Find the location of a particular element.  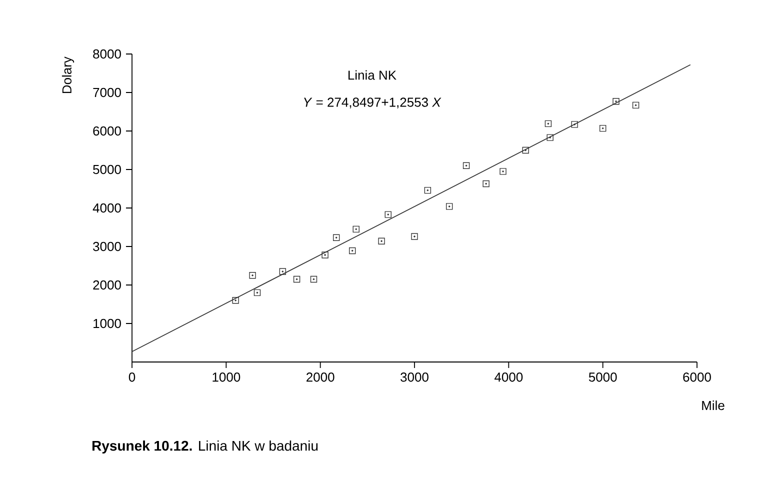

x-tick-label: 0 is located at coordinates (132, 377).